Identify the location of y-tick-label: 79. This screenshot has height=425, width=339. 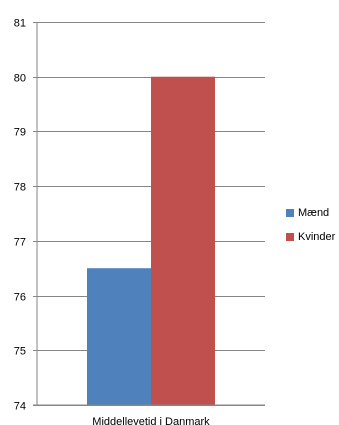
(20, 133).